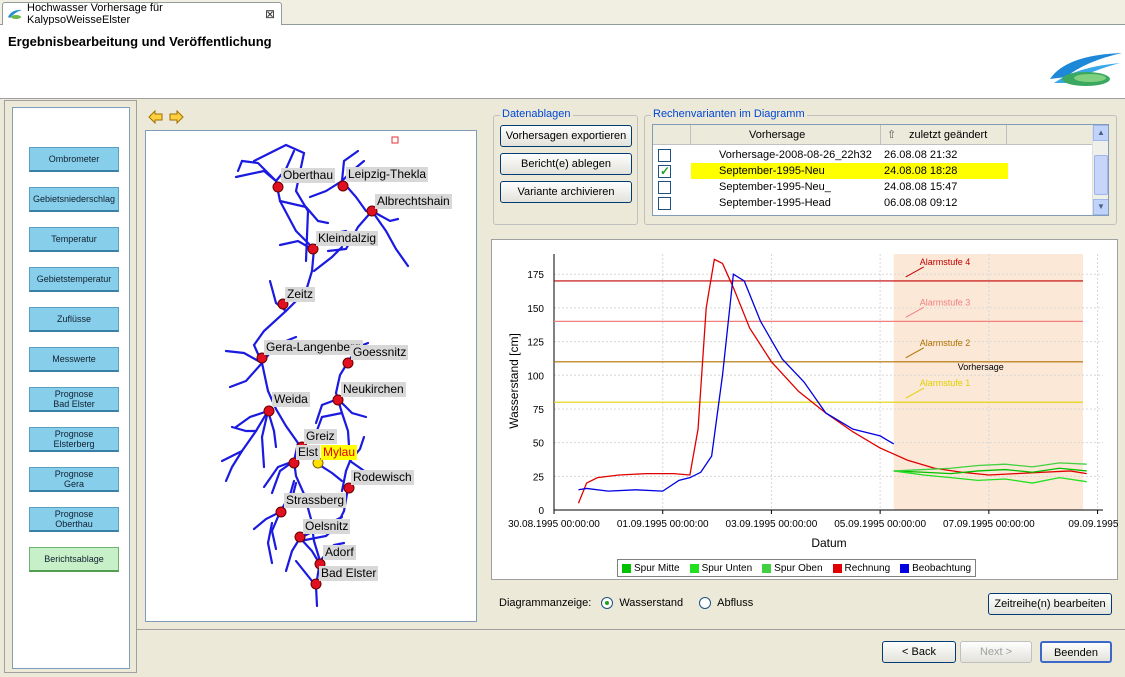 The width and height of the screenshot is (1125, 677). What do you see at coordinates (566, 164) in the screenshot?
I see `store-reports-button: Bericht(e) ablegen` at bounding box center [566, 164].